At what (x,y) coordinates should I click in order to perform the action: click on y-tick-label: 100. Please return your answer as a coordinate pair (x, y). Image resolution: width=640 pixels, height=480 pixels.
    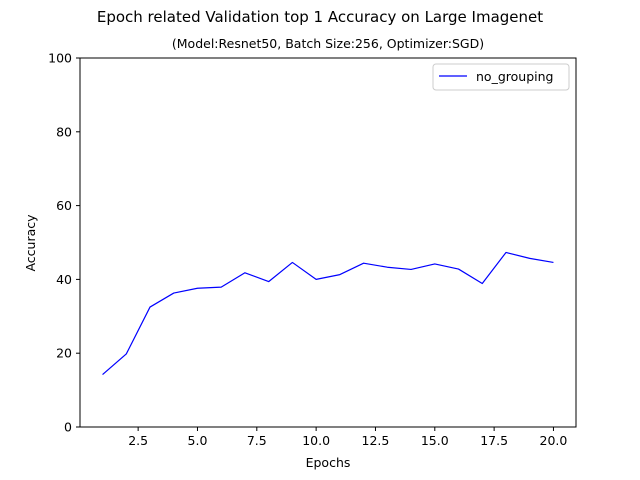
    Looking at the image, I should click on (60, 58).